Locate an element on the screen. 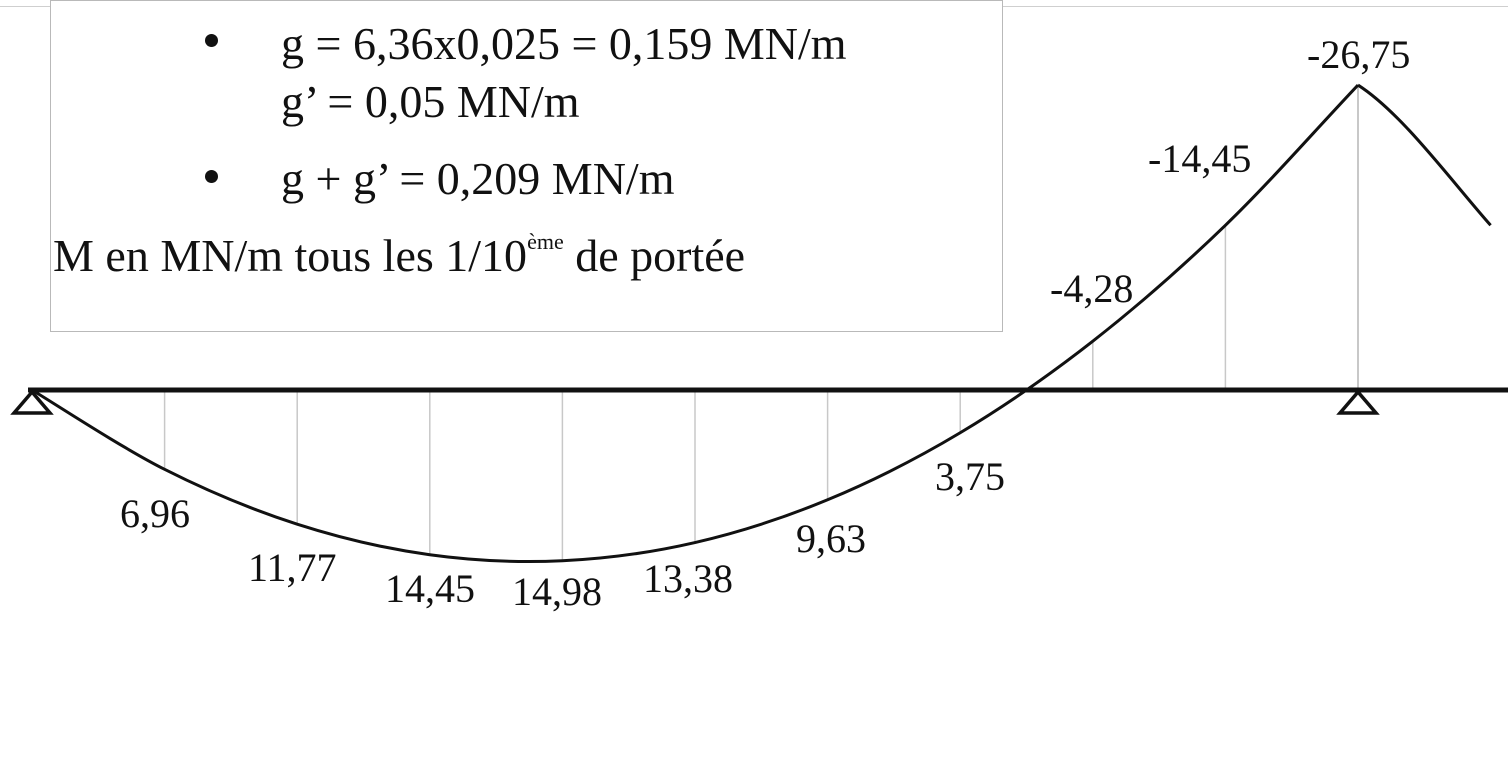  legend-g-prime: g’ = 0,05 MN/m is located at coordinates (430, 101).